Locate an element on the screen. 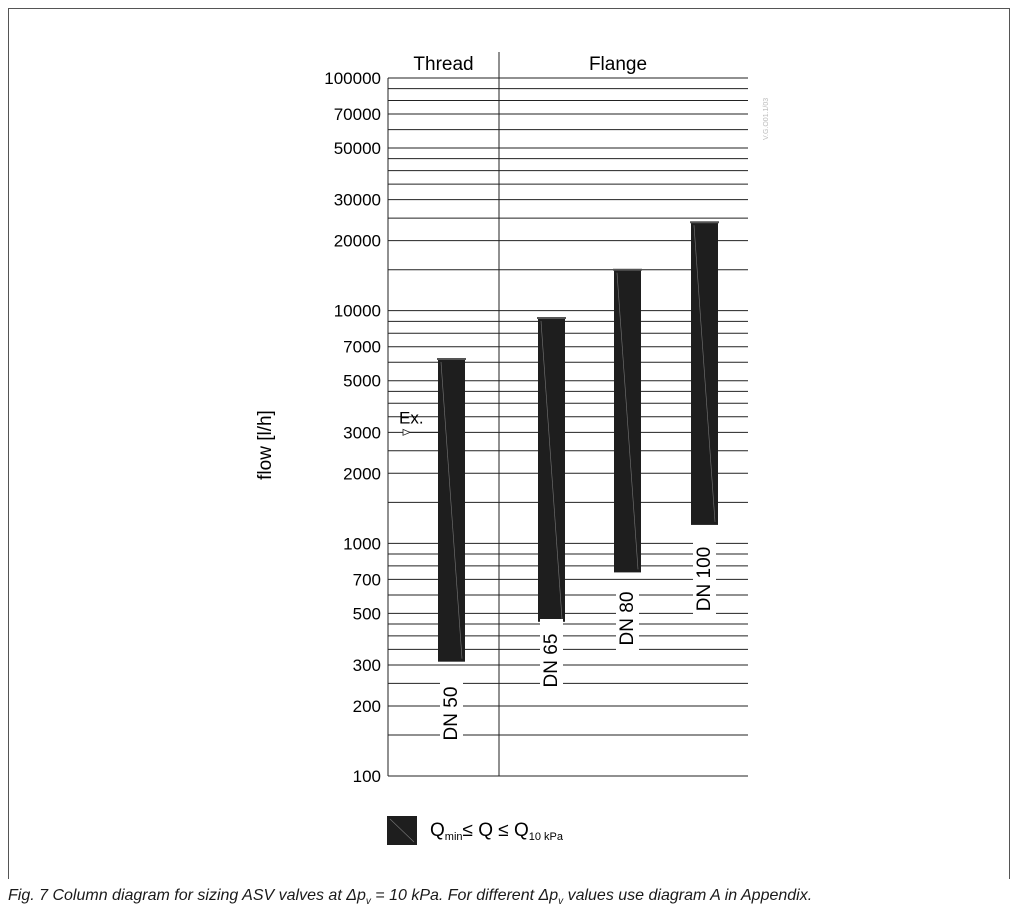 The width and height of the screenshot is (1016, 909). example-marker: Ex. is located at coordinates (418, 422).